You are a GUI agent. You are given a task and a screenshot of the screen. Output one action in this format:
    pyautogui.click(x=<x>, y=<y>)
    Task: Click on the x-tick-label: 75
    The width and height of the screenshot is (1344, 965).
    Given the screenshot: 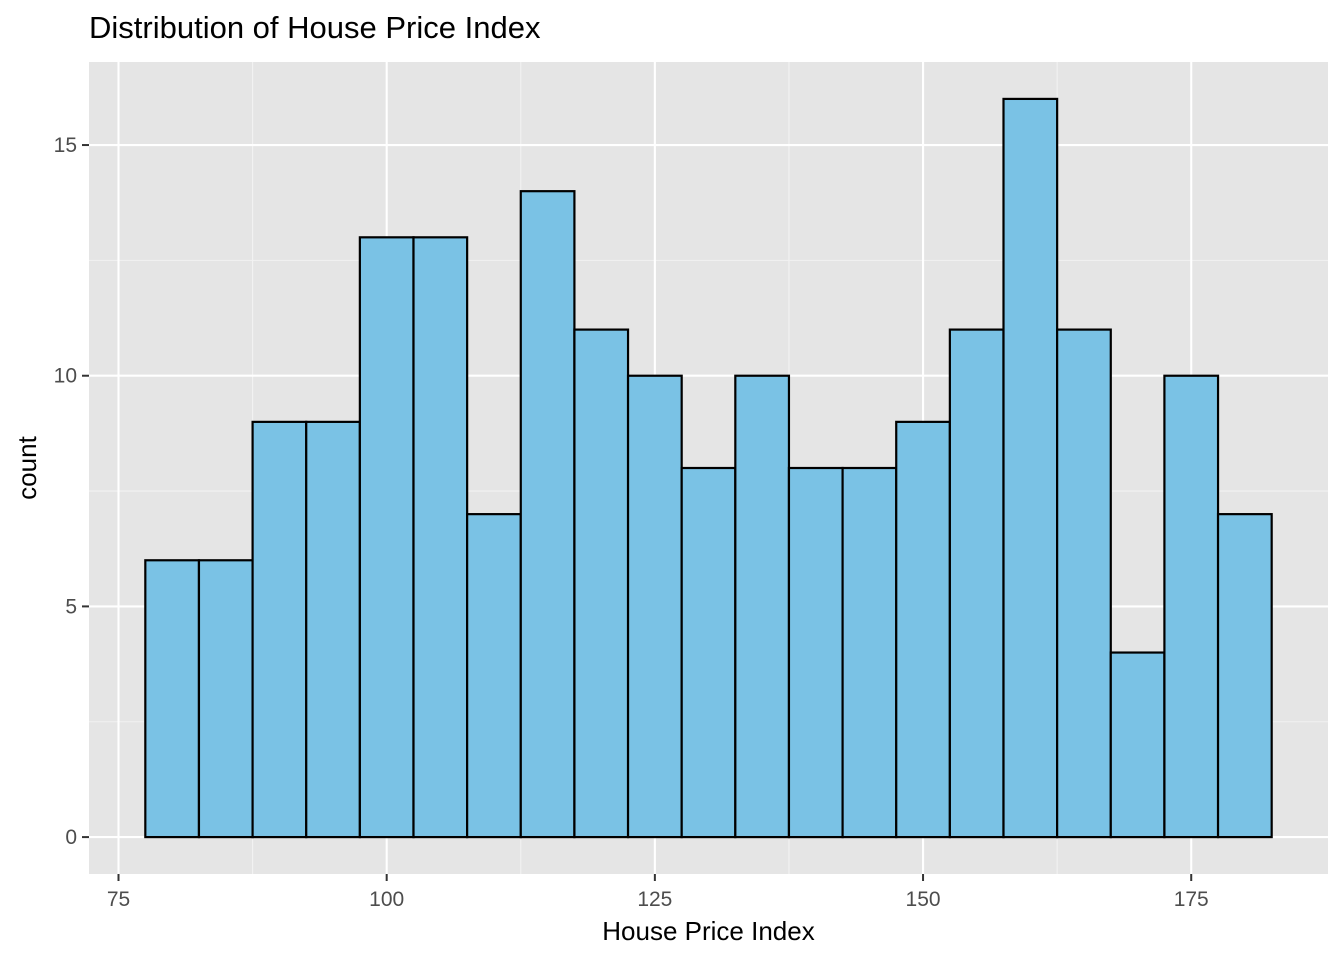 What is the action you would take?
    pyautogui.click(x=118, y=899)
    